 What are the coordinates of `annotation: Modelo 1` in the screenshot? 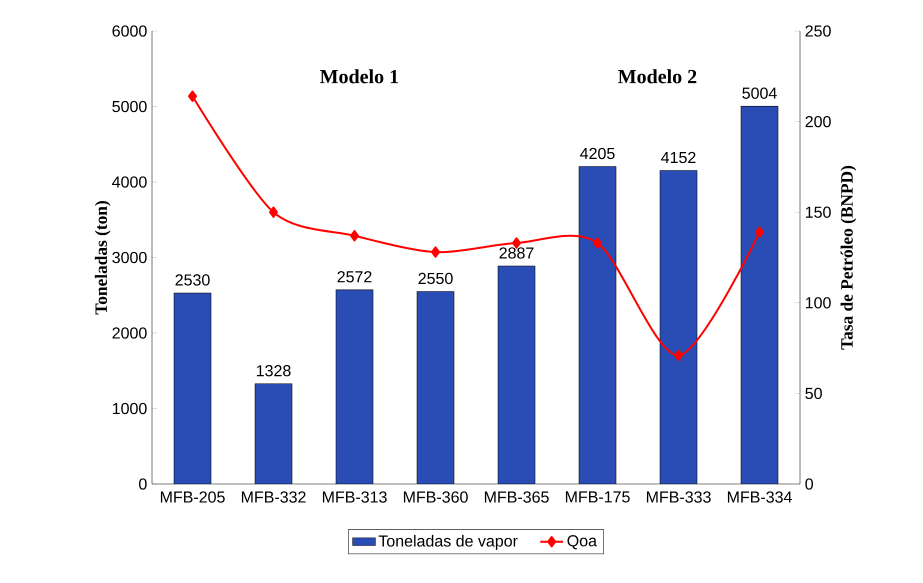 It's located at (359, 76).